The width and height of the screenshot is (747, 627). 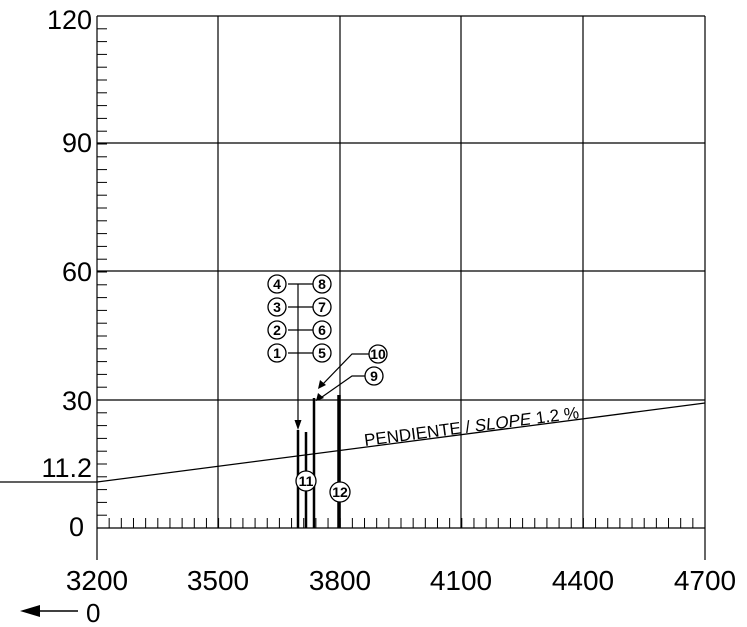 I want to click on bubble-1-label: 1, so click(x=277, y=353).